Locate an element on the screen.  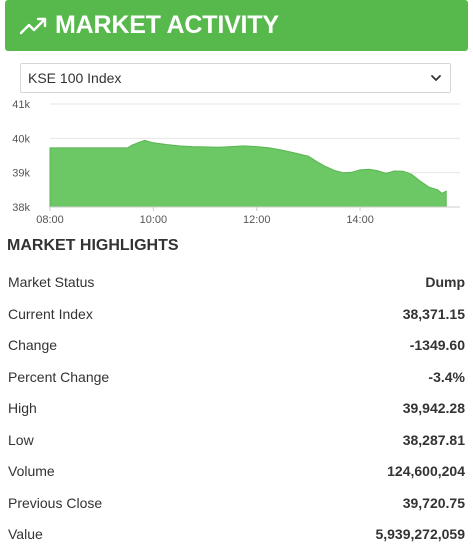
highlight-label: Value is located at coordinates (25, 534).